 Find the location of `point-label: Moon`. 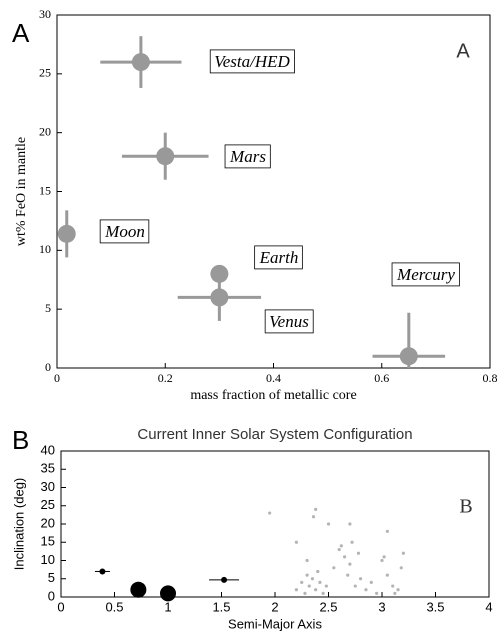

point-label: Moon is located at coordinates (124, 231).